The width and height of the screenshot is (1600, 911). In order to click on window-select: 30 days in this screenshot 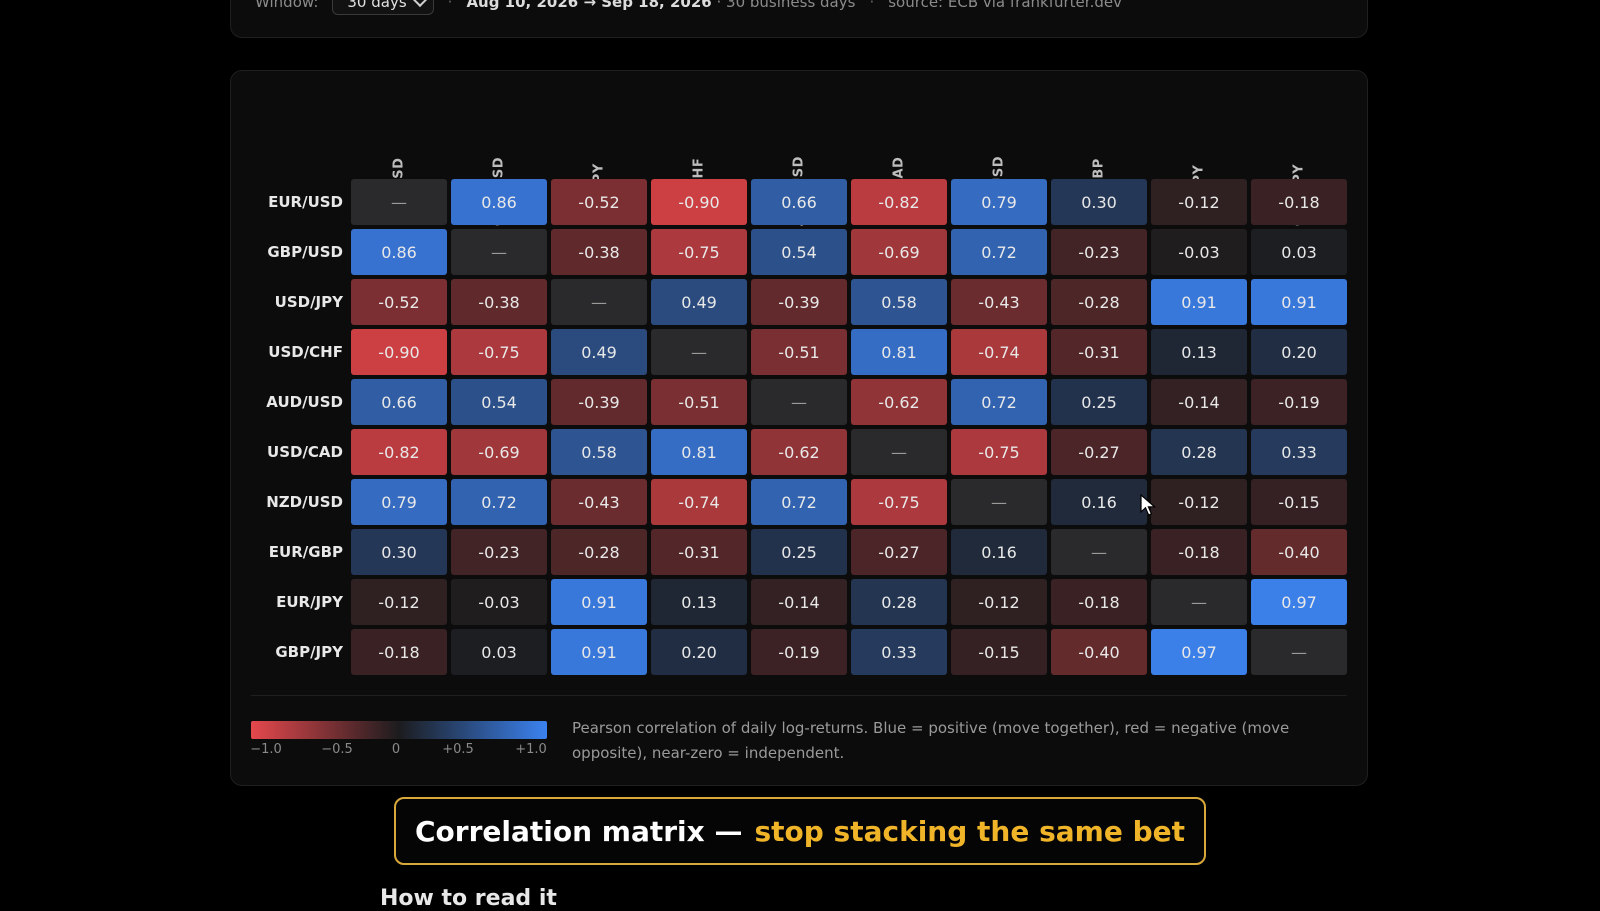, I will do `click(383, 7)`.